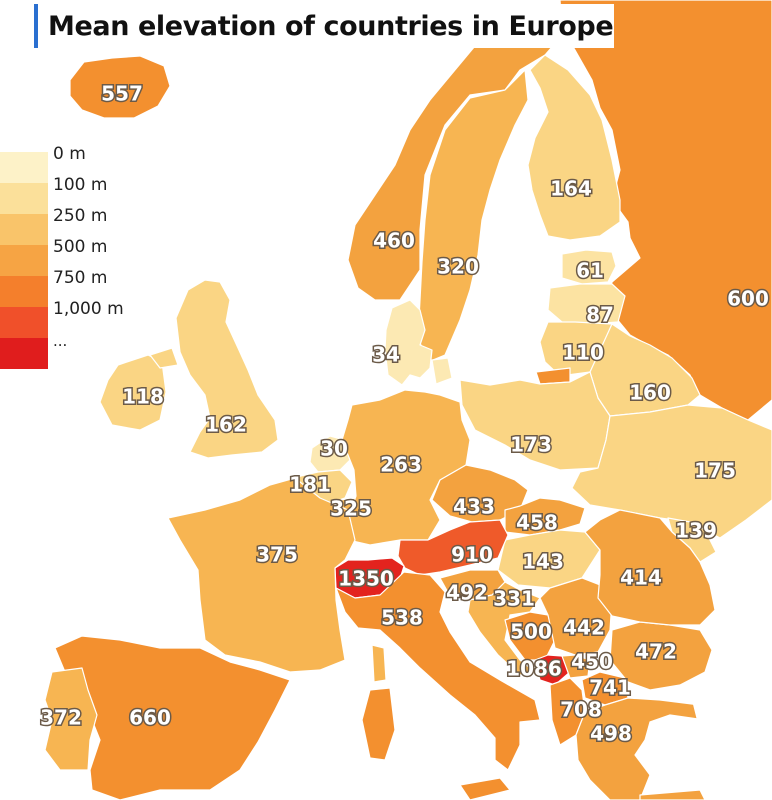 Image resolution: width=772 pixels, height=800 pixels. What do you see at coordinates (261, 575) in the screenshot?
I see `country-france` at bounding box center [261, 575].